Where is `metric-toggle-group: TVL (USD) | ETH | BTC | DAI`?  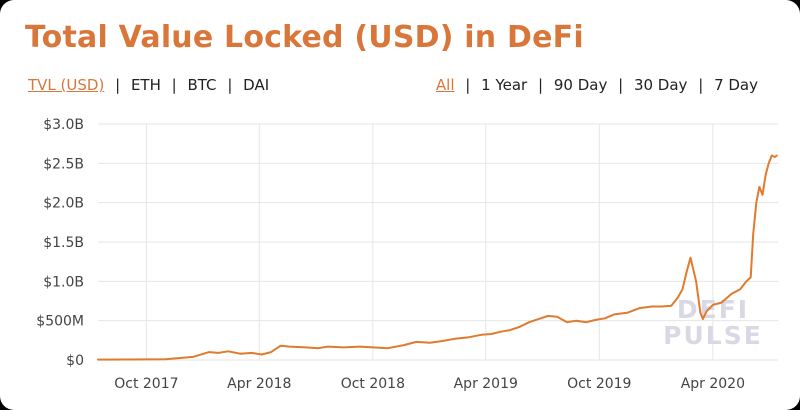 metric-toggle-group: TVL (USD) | ETH | BTC | DAI is located at coordinates (148, 85).